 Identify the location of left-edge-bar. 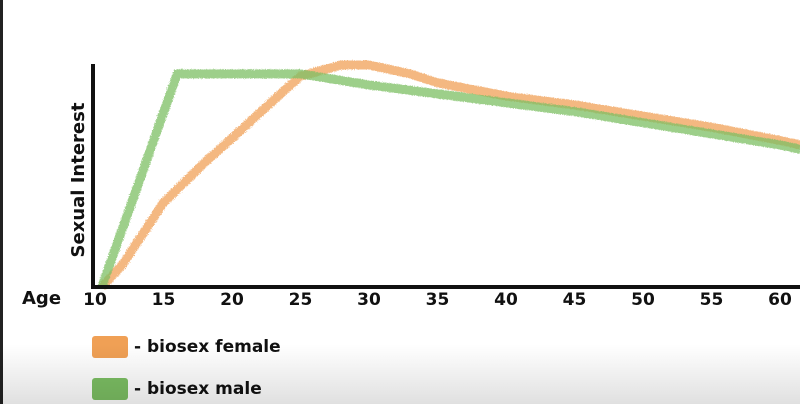
(1, 202).